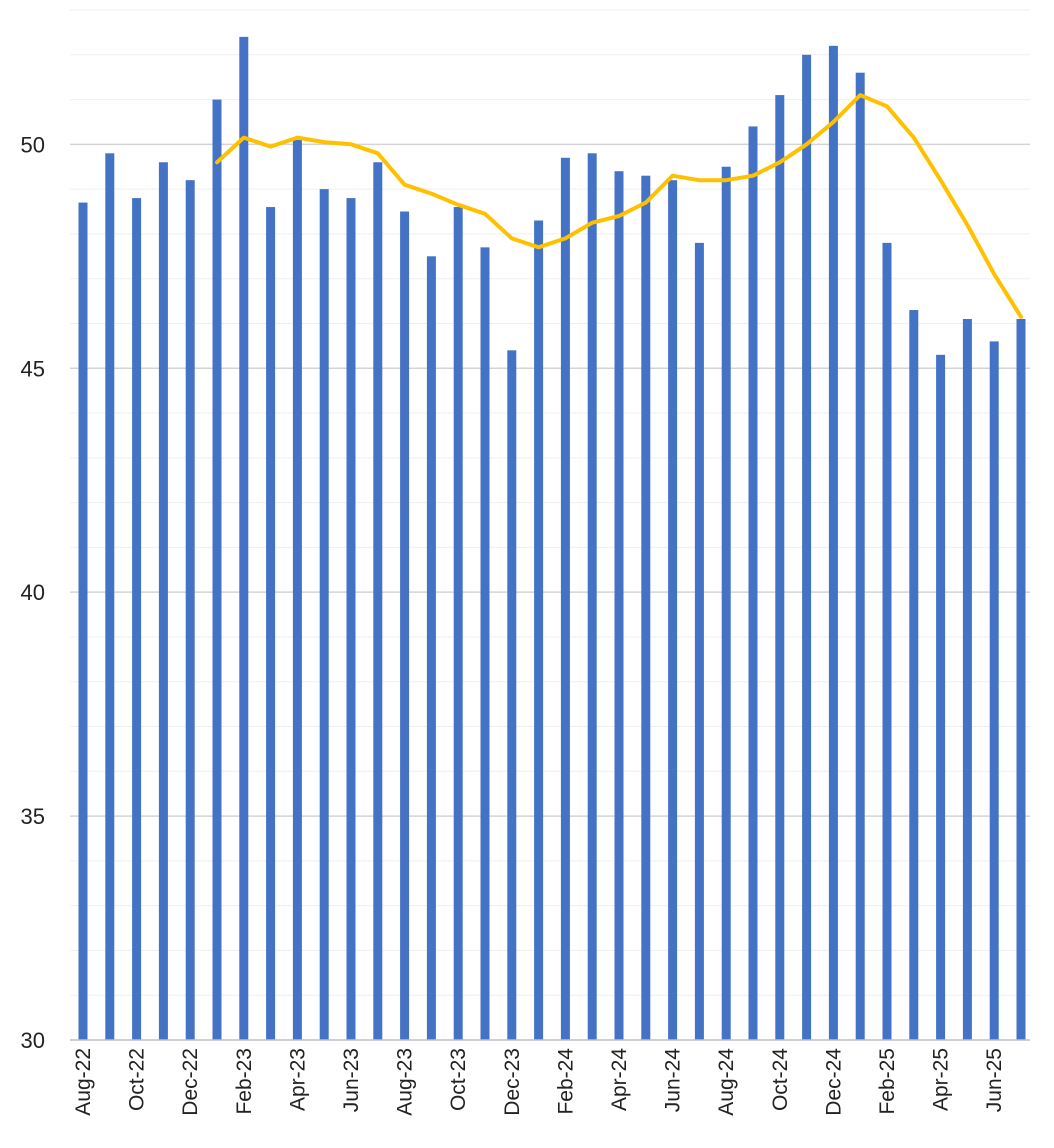 This screenshot has height=1148, width=1054. Describe the element at coordinates (780, 1079) in the screenshot. I see `x-tick-label: Oct-24` at that location.